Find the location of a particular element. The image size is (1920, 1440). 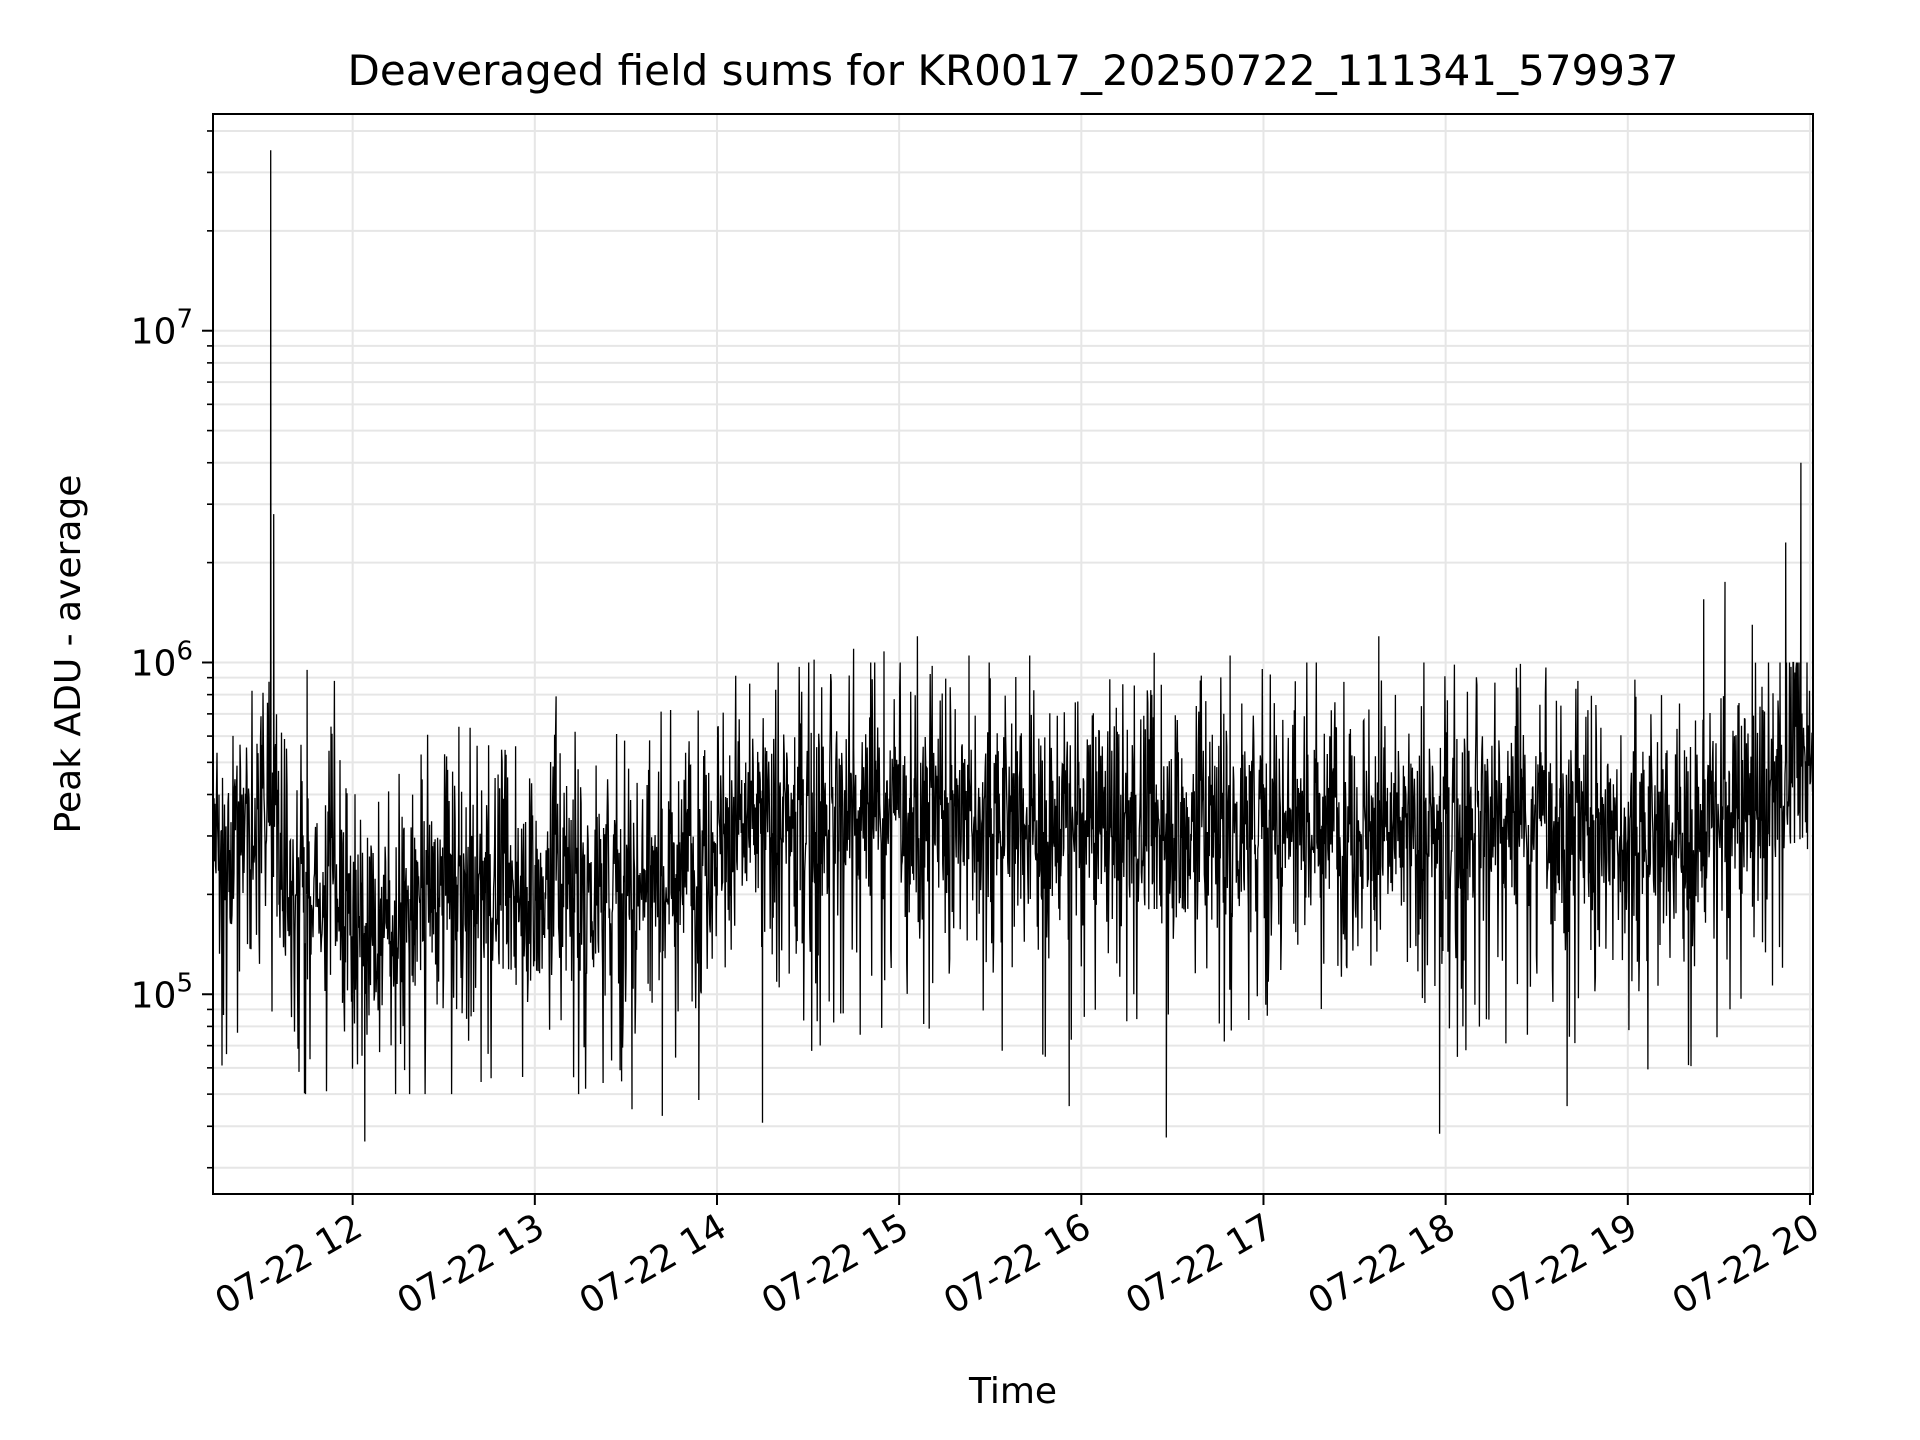

y-tick-label-exponent: 7 is located at coordinates (184, 320).